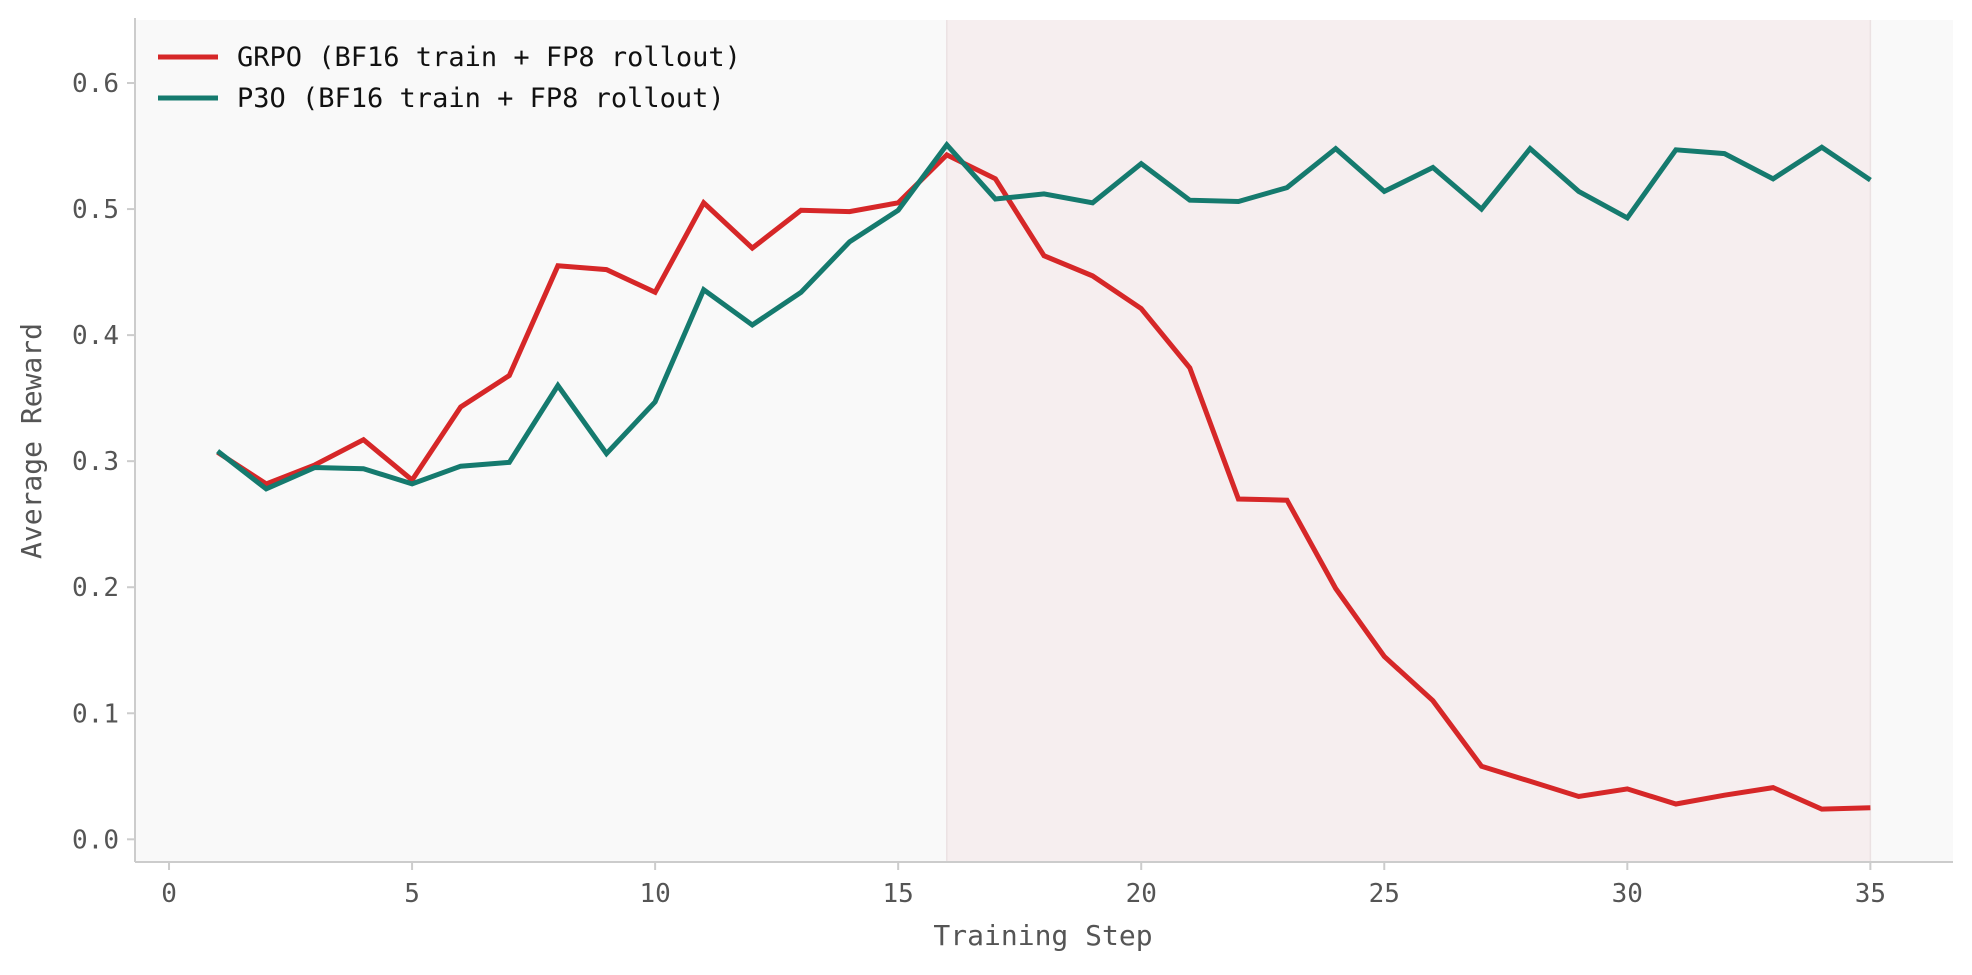 Image resolution: width=1972 pixels, height=975 pixels. I want to click on y-tick-label: 0.6, so click(95, 84).